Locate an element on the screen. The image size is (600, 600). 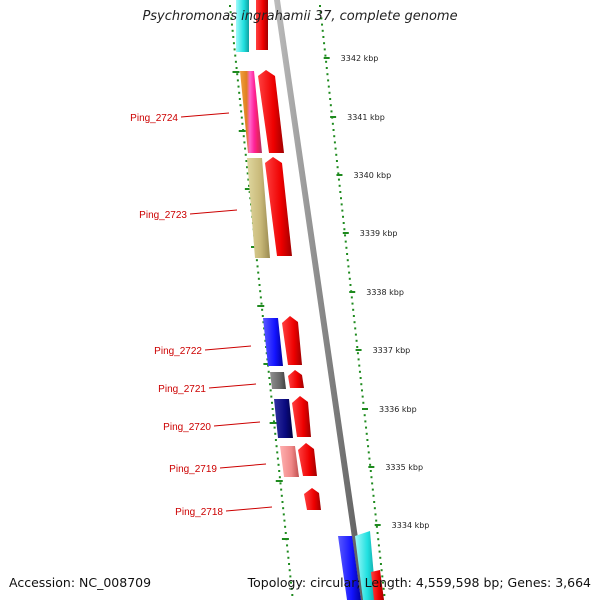
scale-label: 3341 kbp is located at coordinates (366, 117).